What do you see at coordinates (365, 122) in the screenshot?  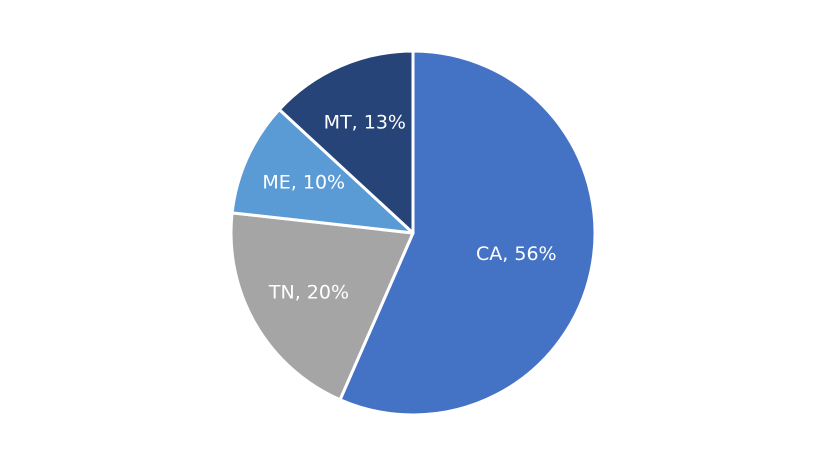 I see `data-label: MT, 13%` at bounding box center [365, 122].